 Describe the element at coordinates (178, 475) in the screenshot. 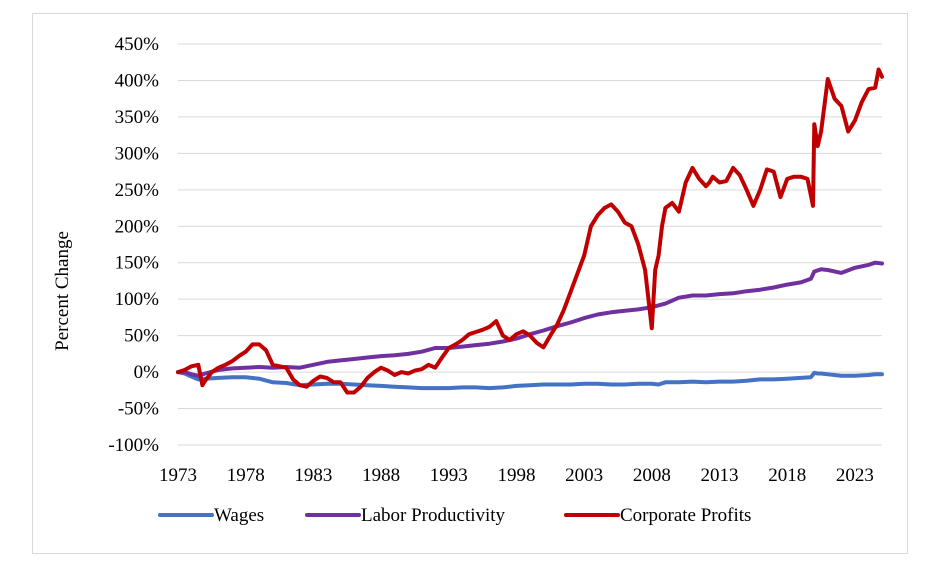

I see `x-tick-label: 1973` at that location.